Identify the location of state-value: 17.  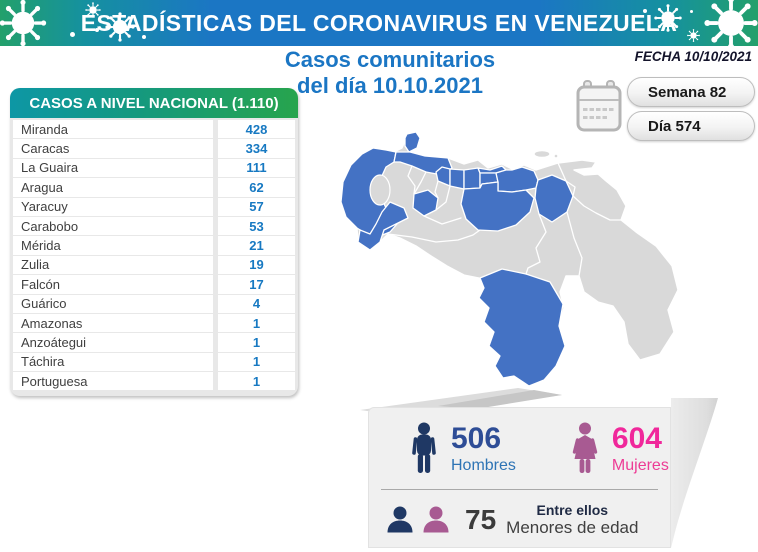
(256, 284).